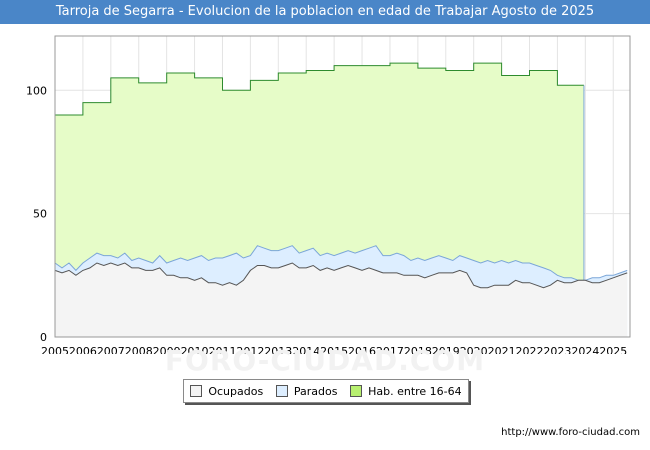 The height and width of the screenshot is (450, 650). What do you see at coordinates (306, 349) in the screenshot?
I see `x-tick-label: 2014` at bounding box center [306, 349].